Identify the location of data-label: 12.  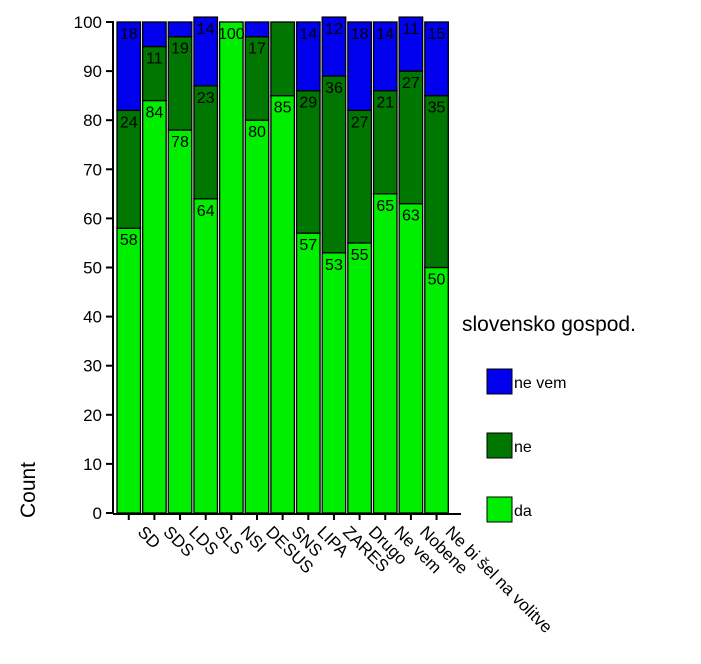
(334, 29).